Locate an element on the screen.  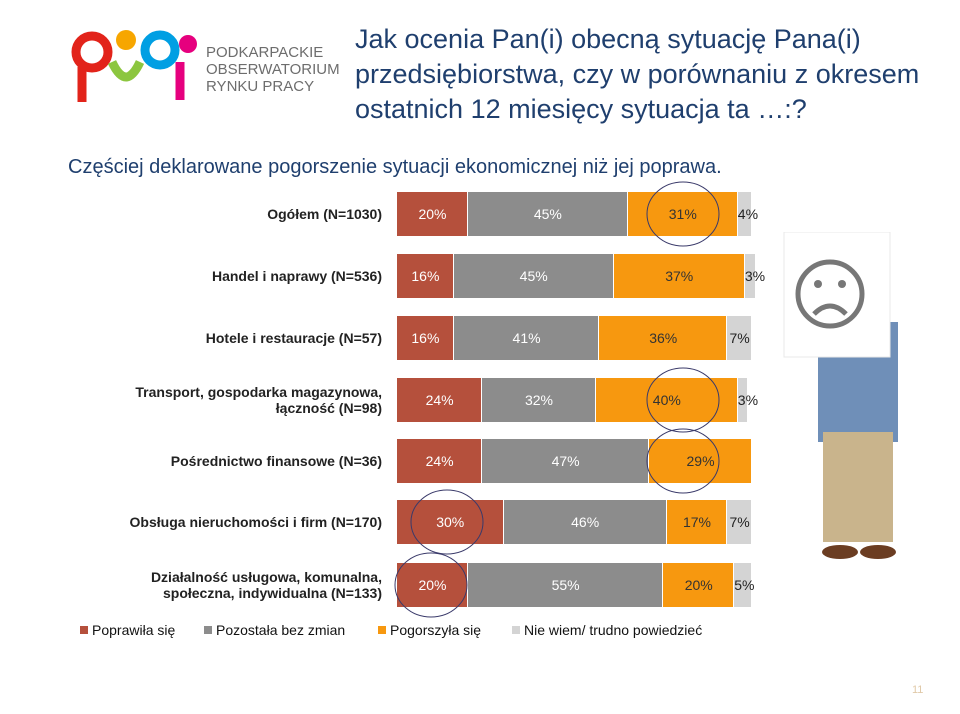
category-label: Hotele i restauracje (N=57) is located at coordinates (293, 338).